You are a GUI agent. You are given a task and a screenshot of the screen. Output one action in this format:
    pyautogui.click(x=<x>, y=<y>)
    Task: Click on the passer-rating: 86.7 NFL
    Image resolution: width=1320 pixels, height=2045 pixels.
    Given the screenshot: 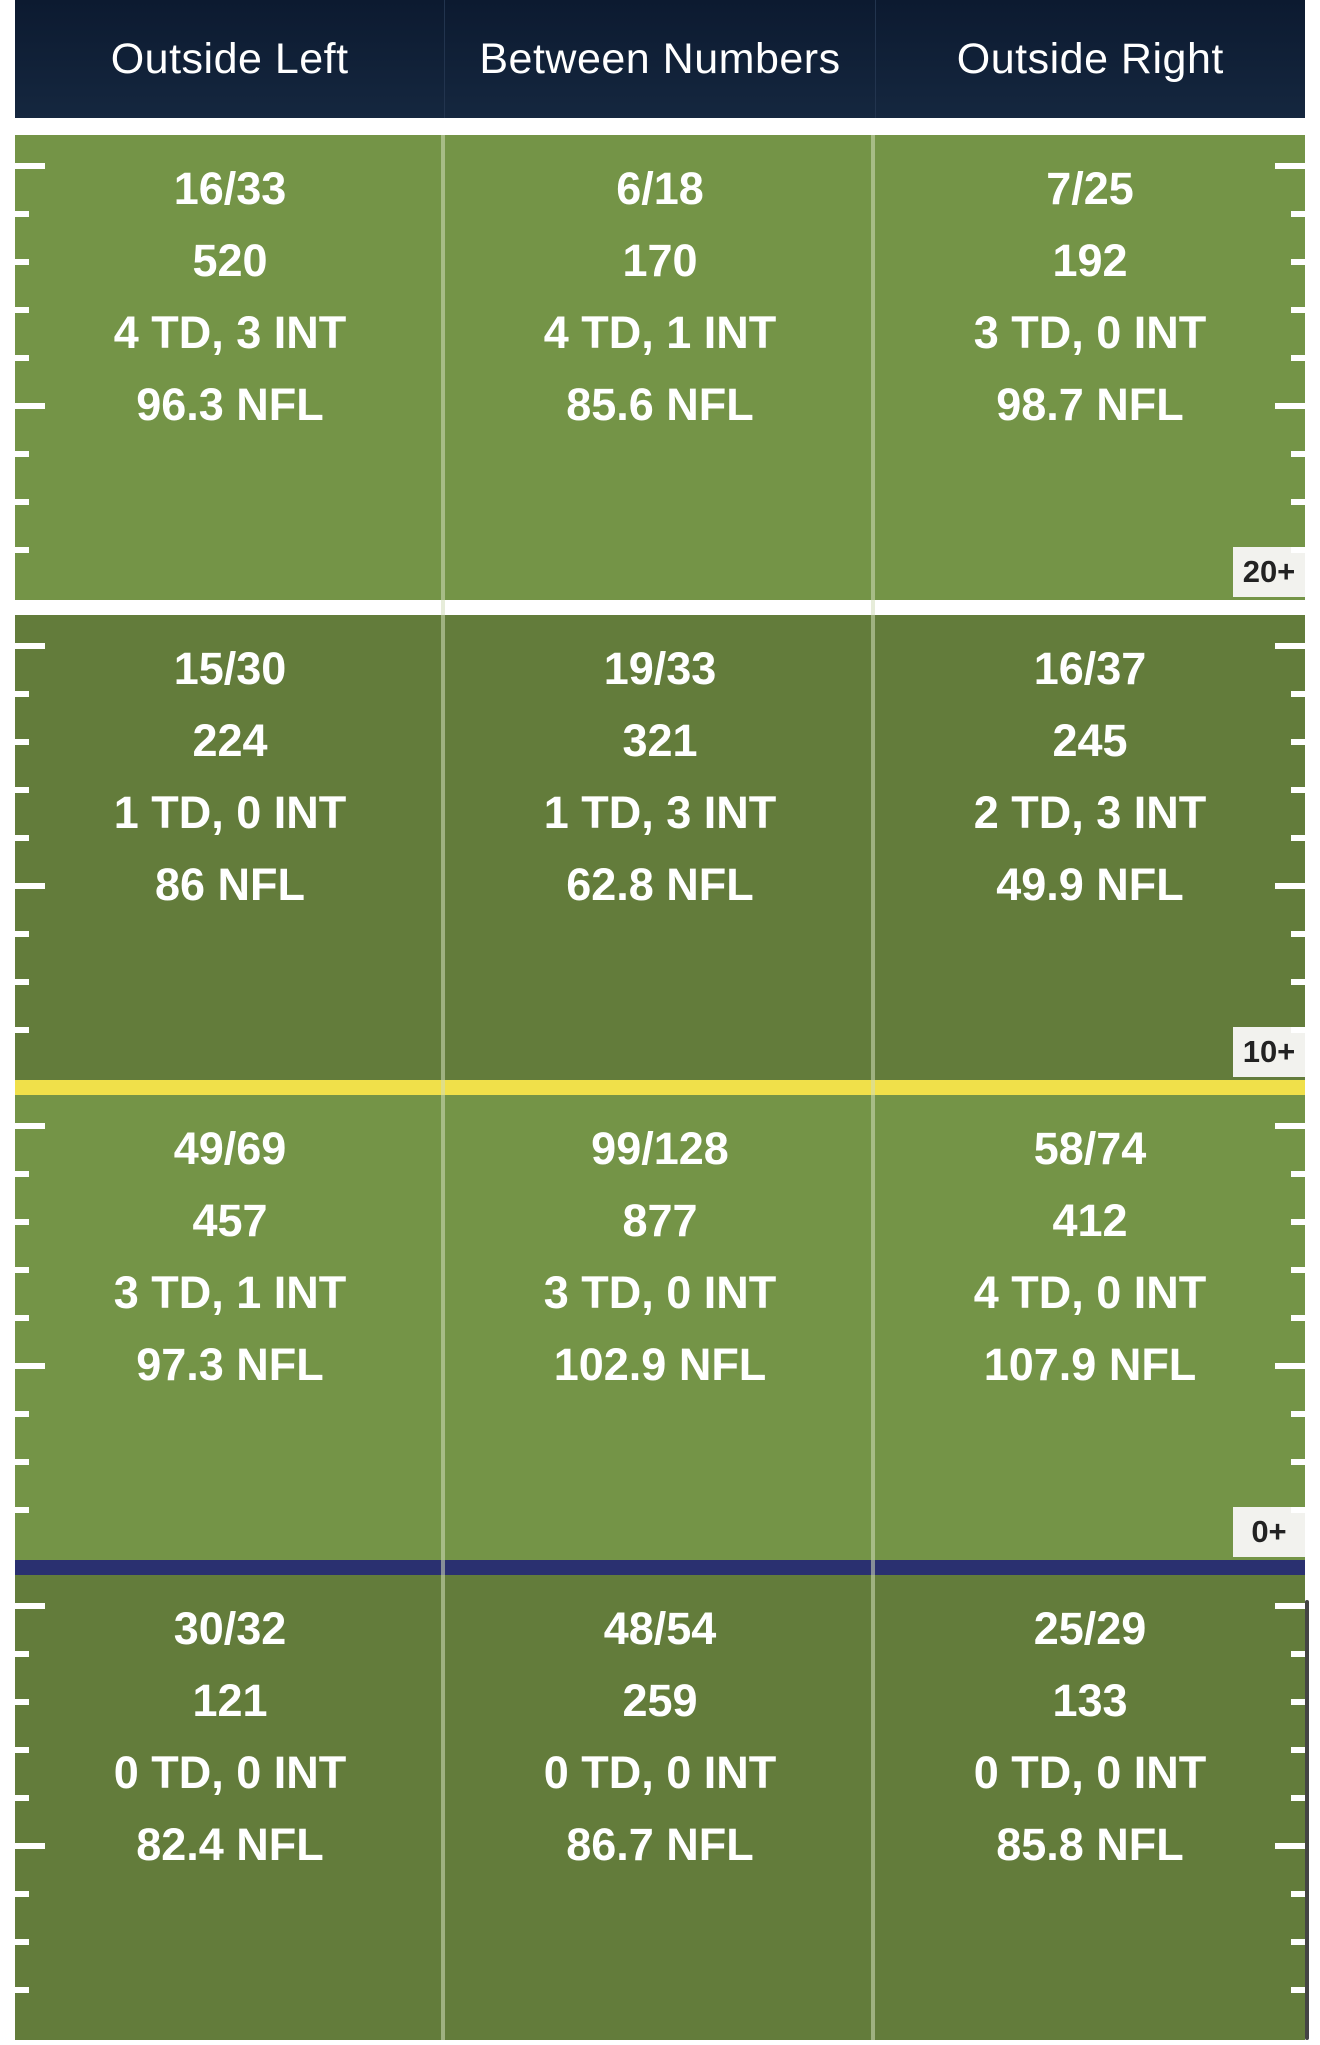 What is the action you would take?
    pyautogui.click(x=660, y=1844)
    